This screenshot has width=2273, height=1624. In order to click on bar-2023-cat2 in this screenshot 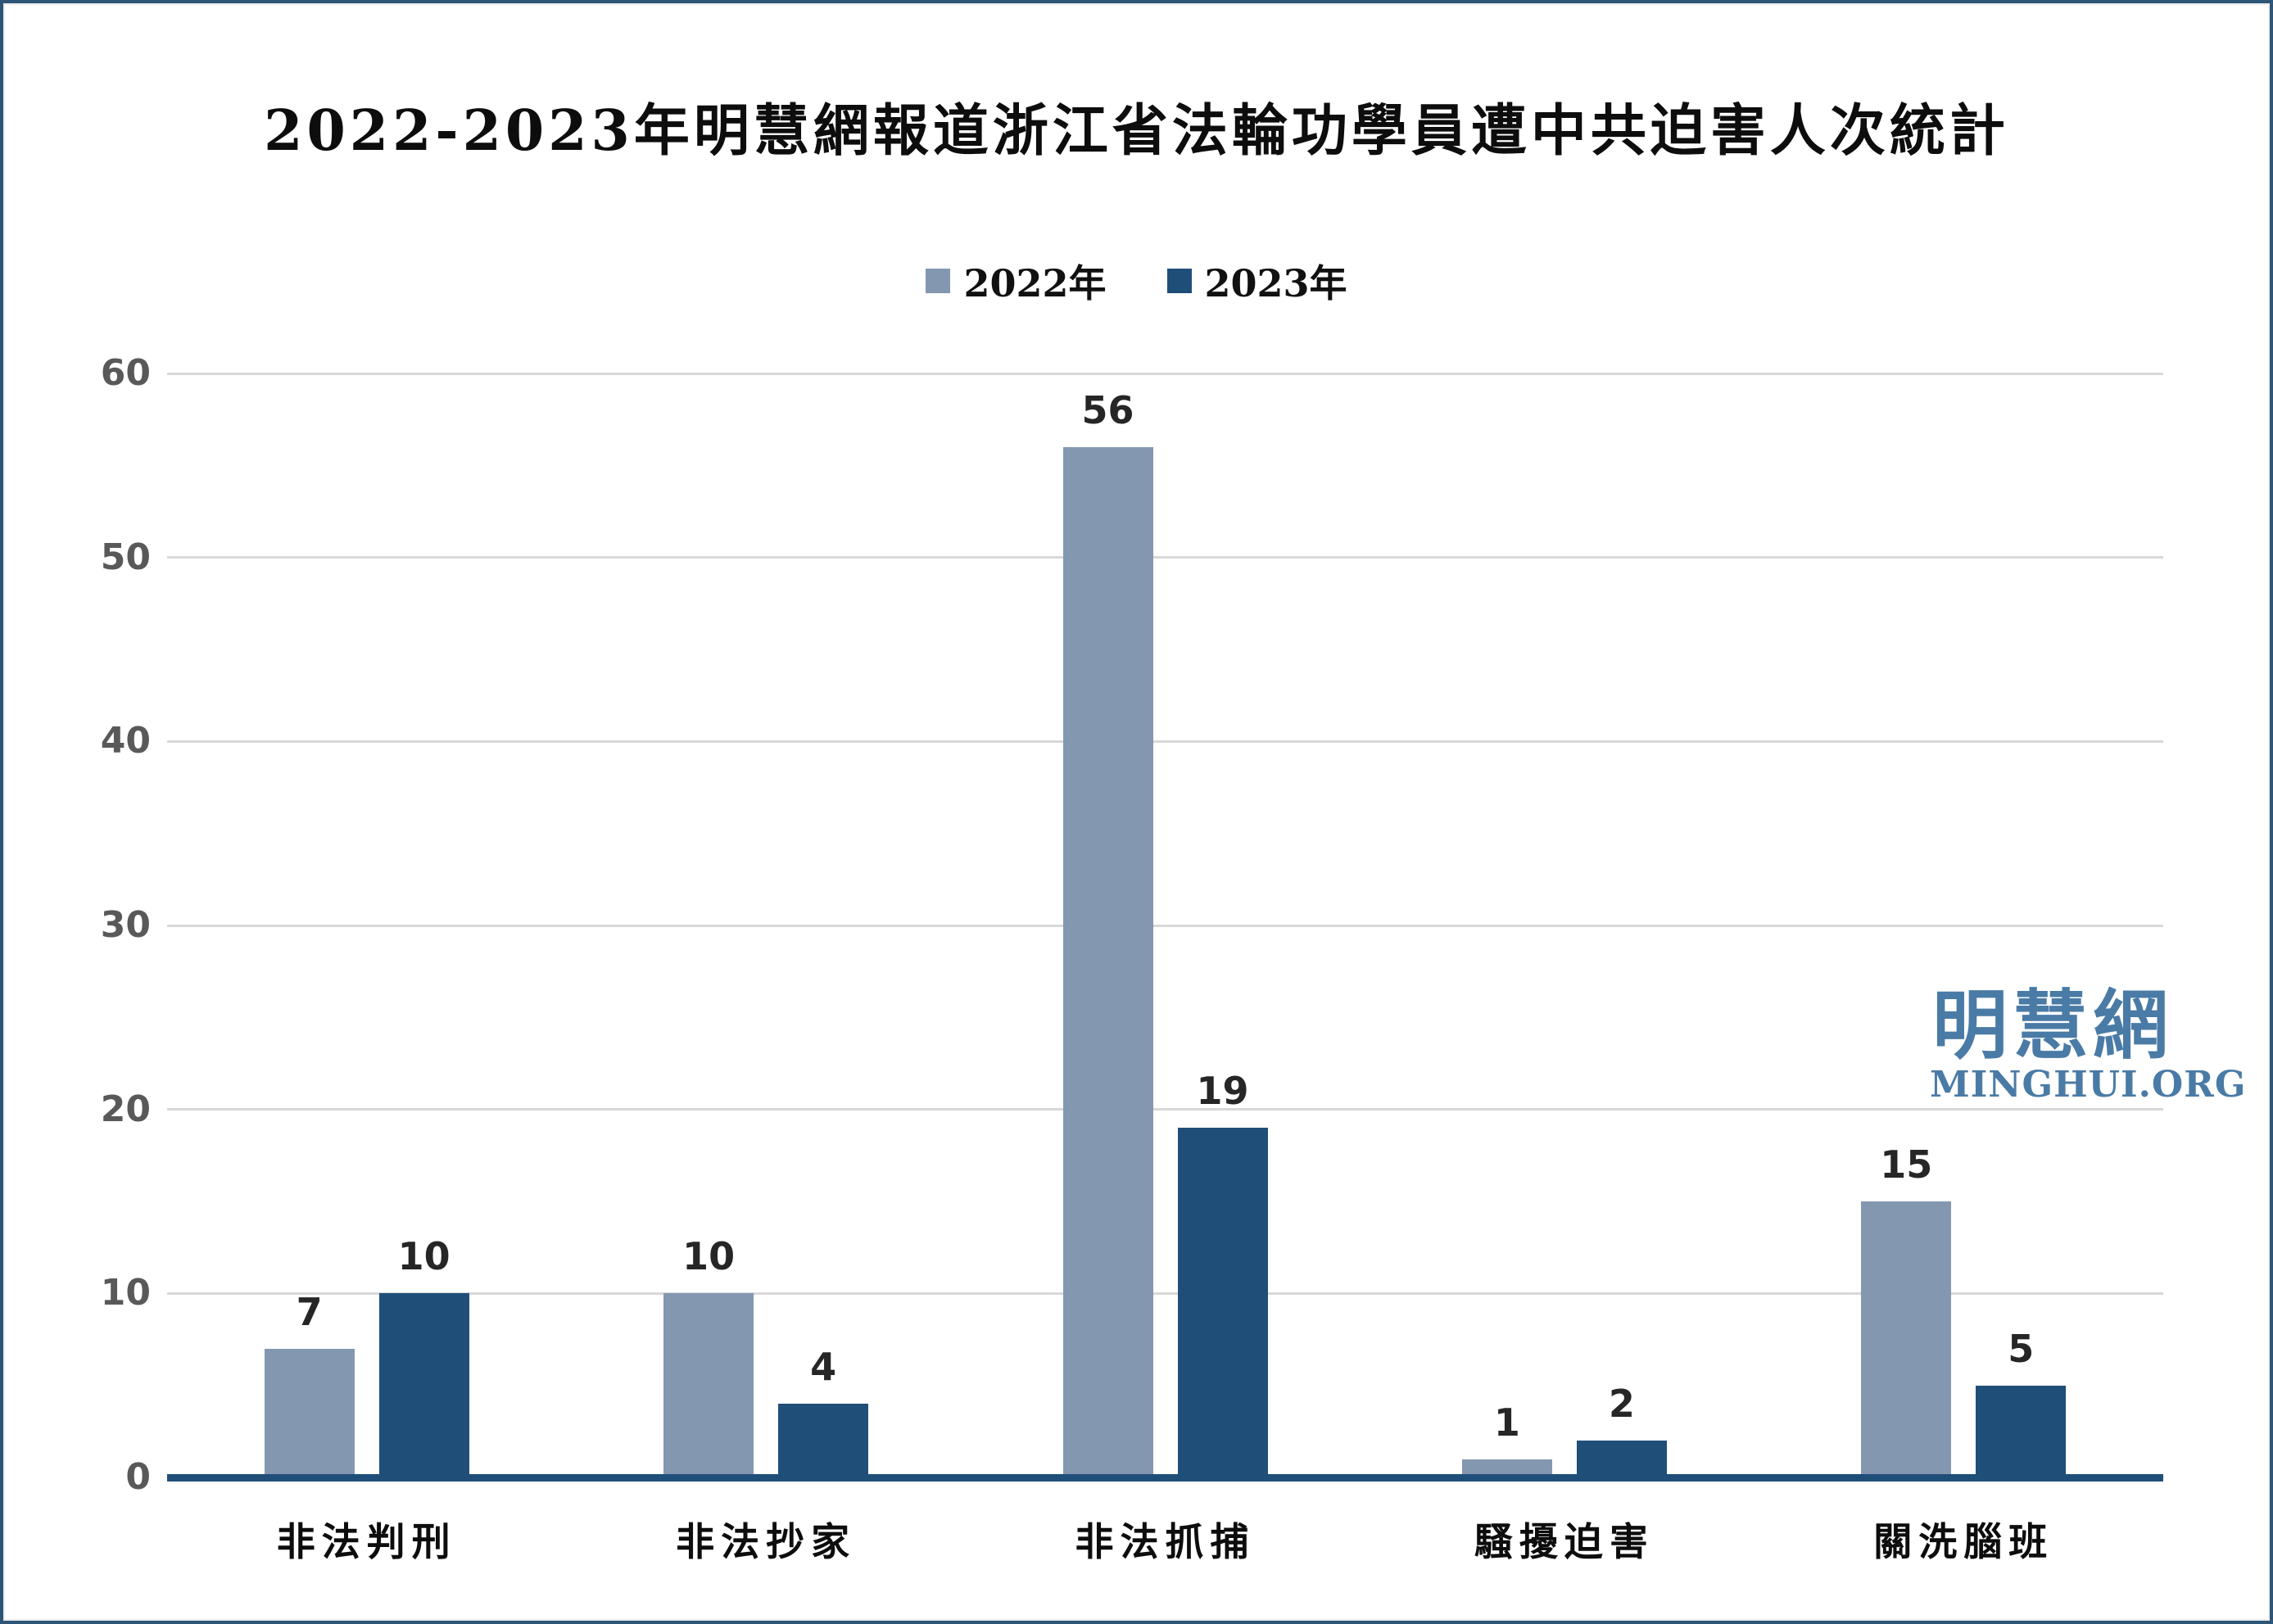, I will do `click(823, 1440)`.